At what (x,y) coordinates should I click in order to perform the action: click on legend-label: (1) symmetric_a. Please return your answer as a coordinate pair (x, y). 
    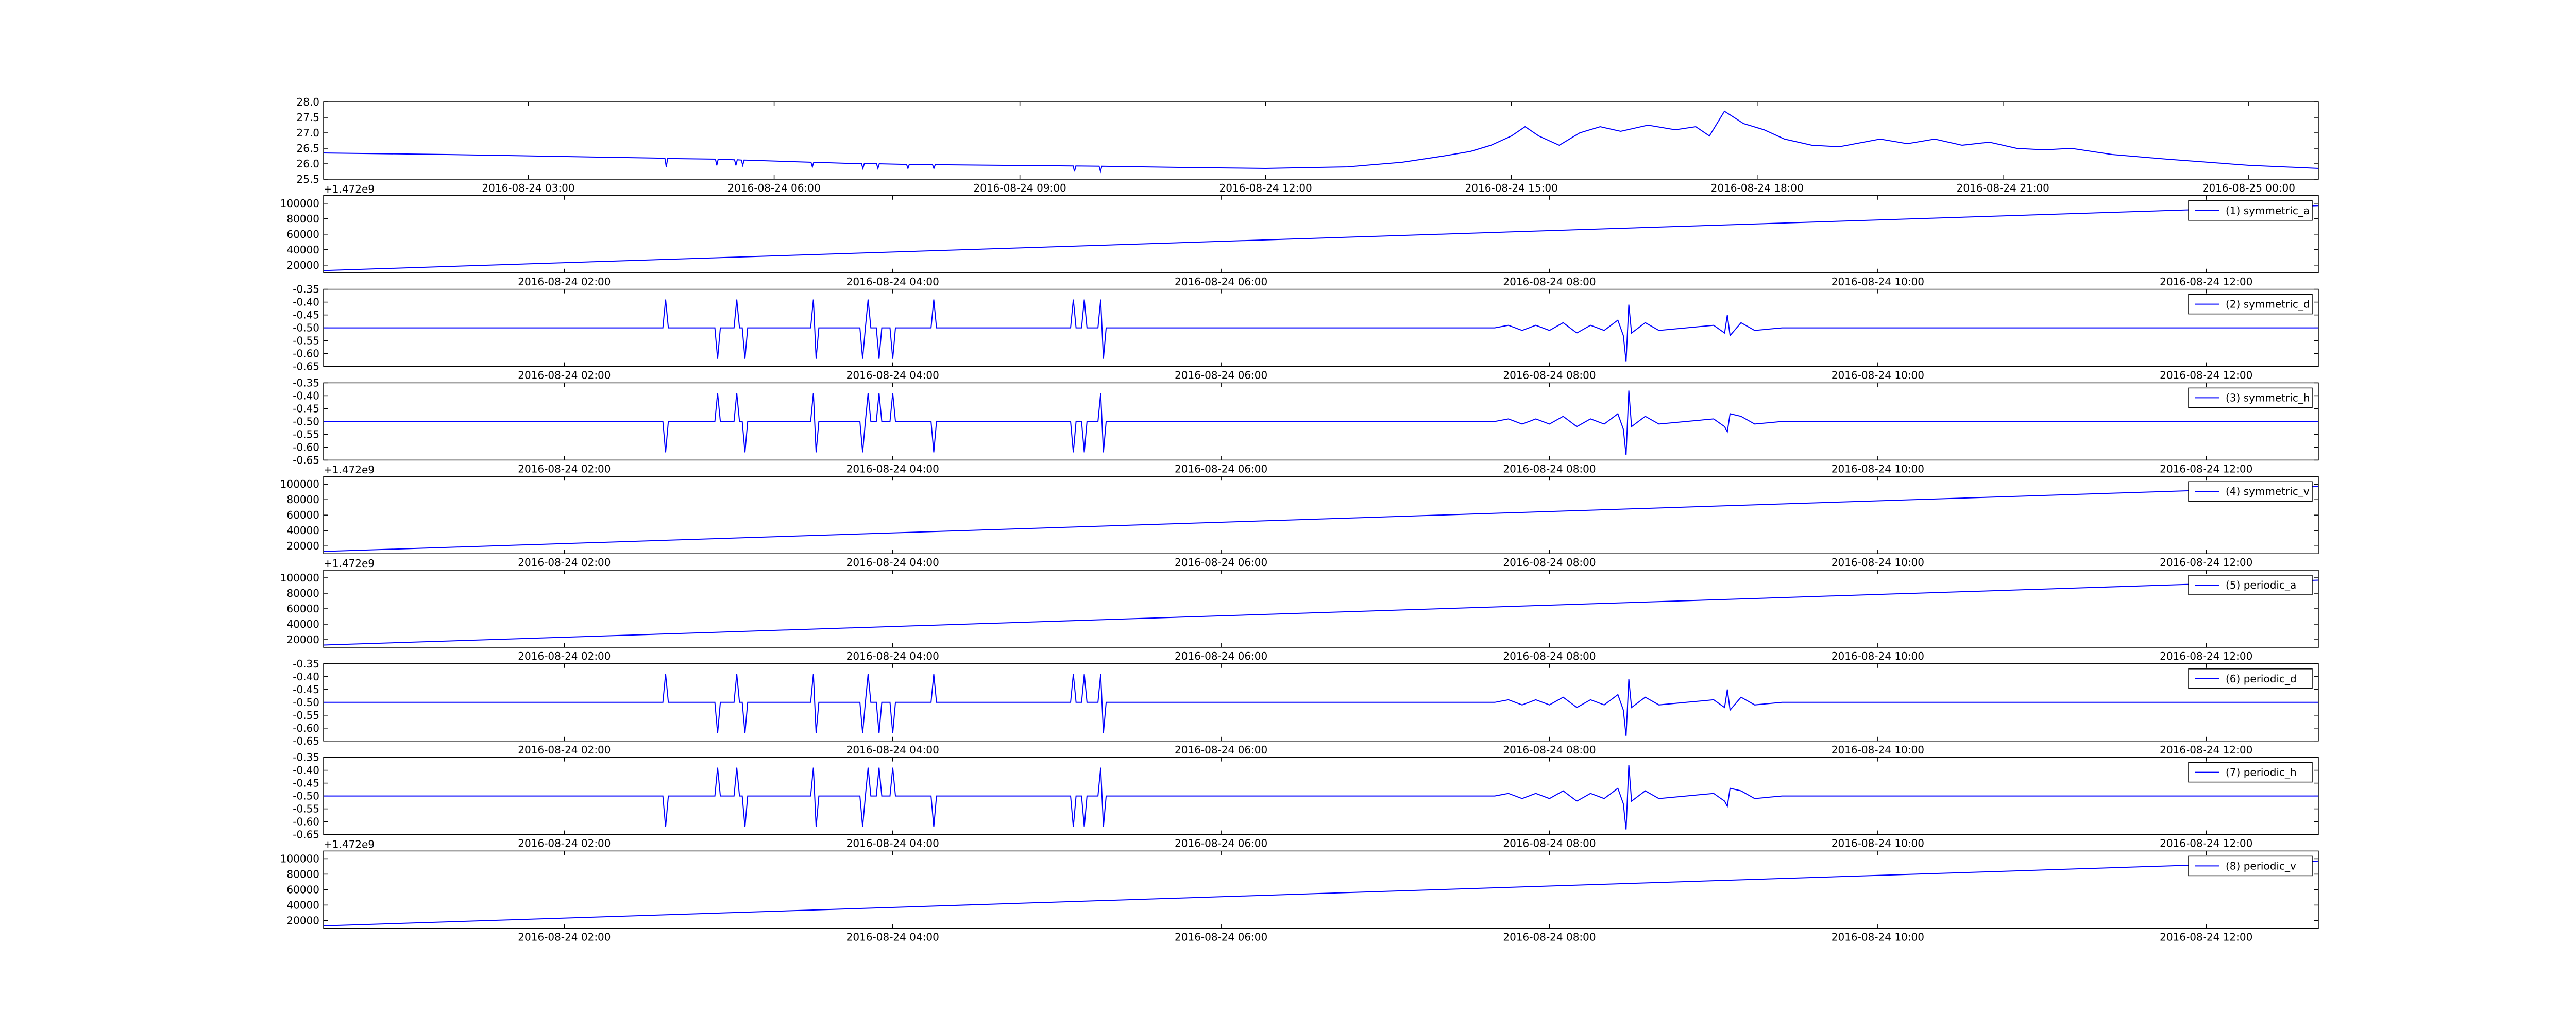
    Looking at the image, I should click on (2268, 210).